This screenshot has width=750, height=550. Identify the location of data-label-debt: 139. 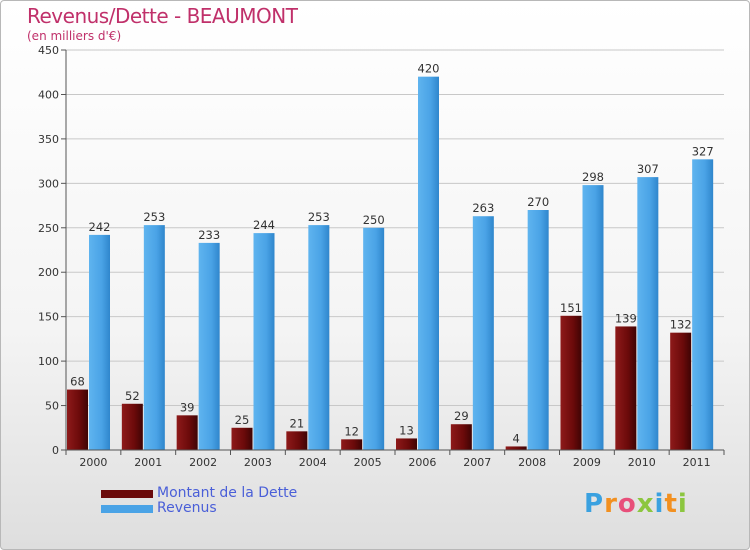
(626, 318).